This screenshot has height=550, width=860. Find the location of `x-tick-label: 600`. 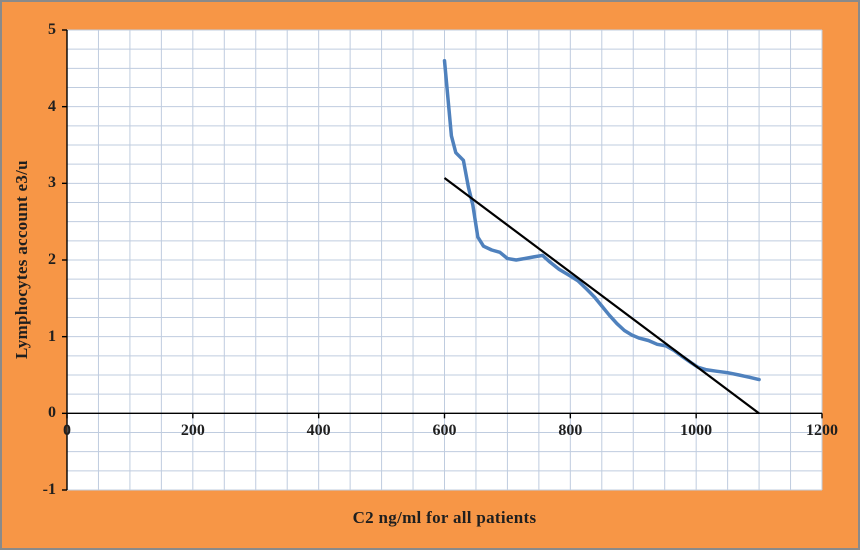

x-tick-label: 600 is located at coordinates (444, 431).